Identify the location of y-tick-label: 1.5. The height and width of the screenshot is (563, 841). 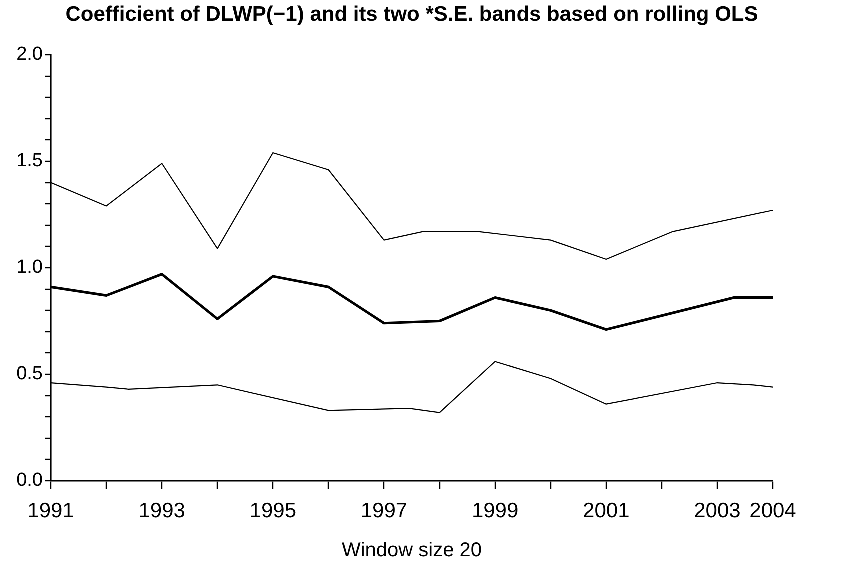
(29, 161).